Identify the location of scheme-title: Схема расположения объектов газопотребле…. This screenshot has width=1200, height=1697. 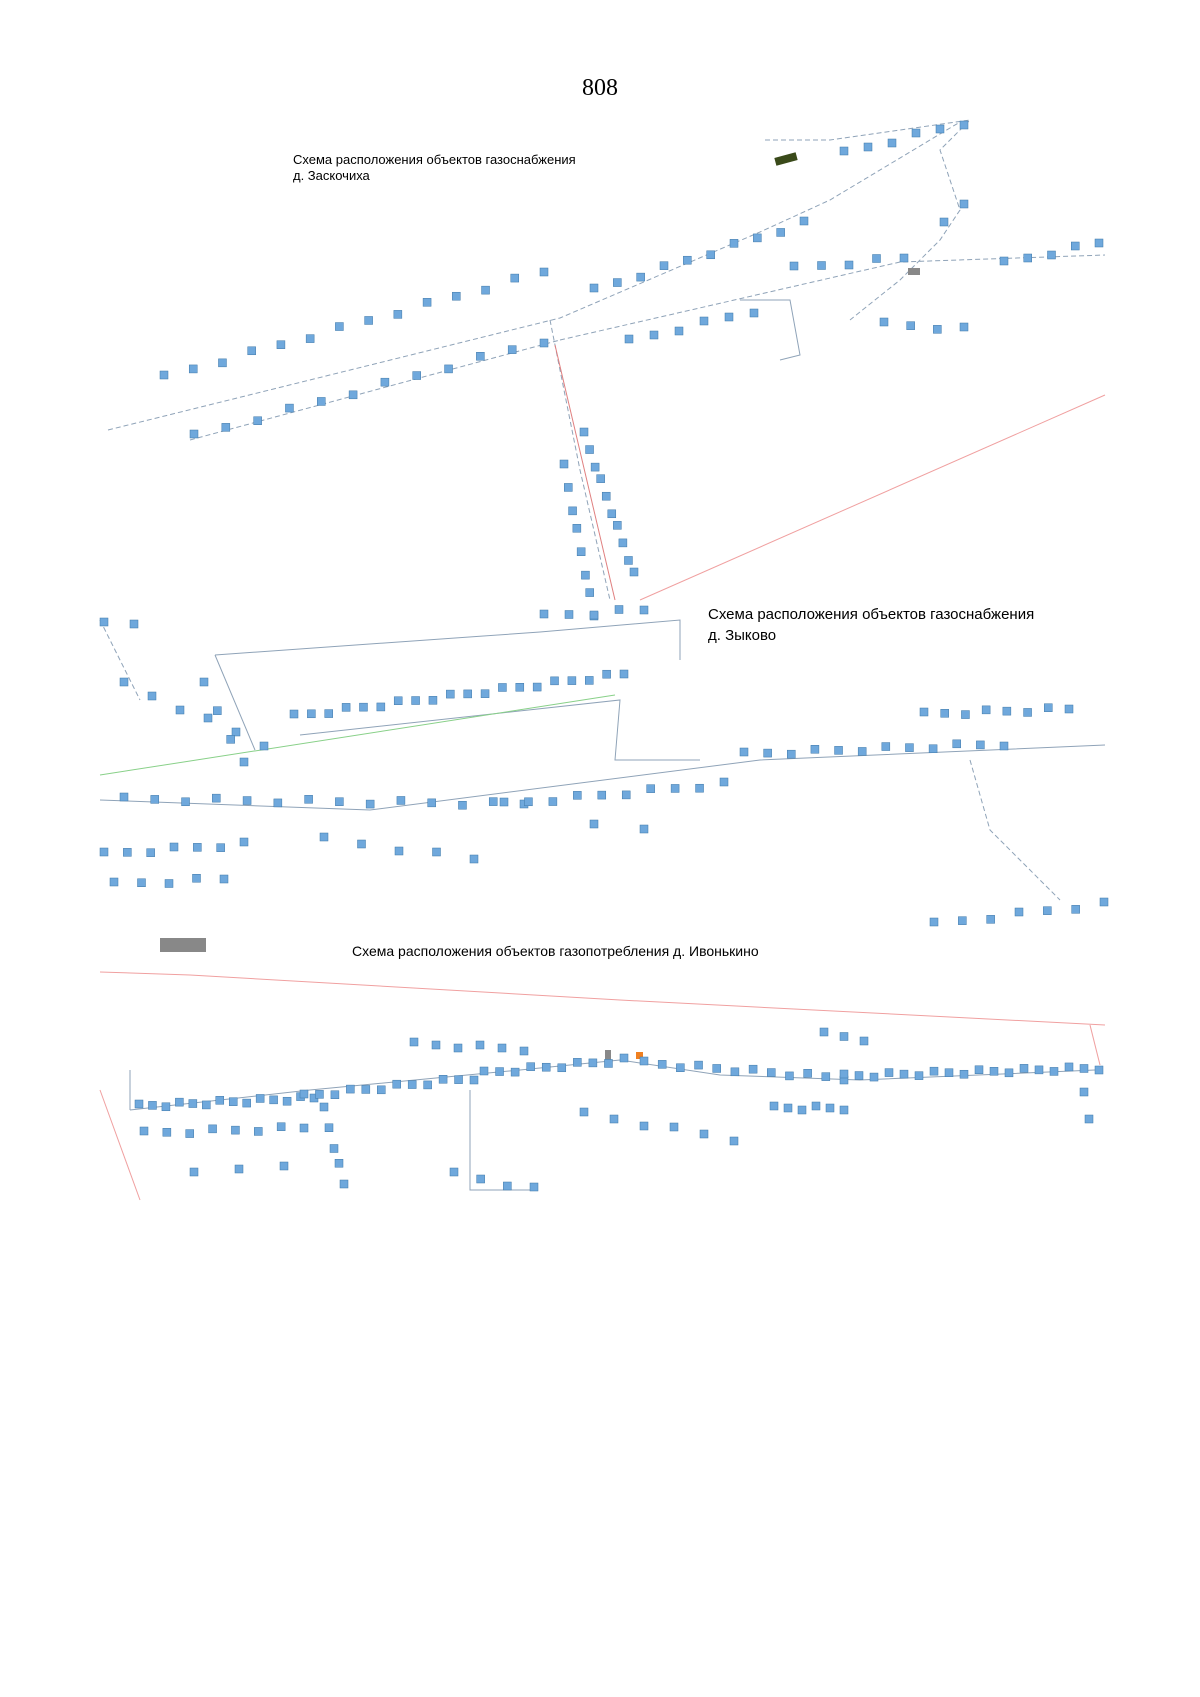
(555, 951).